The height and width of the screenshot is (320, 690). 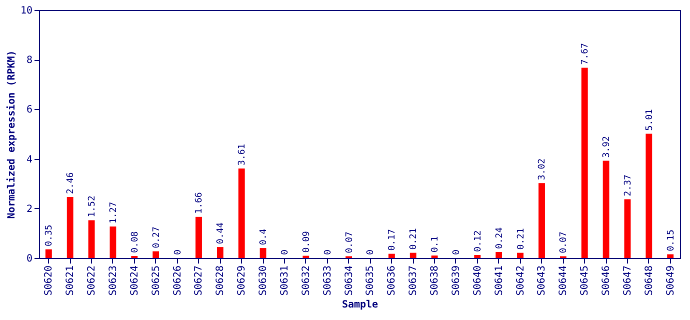 What do you see at coordinates (199, 203) in the screenshot?
I see `data-label: 1.66` at bounding box center [199, 203].